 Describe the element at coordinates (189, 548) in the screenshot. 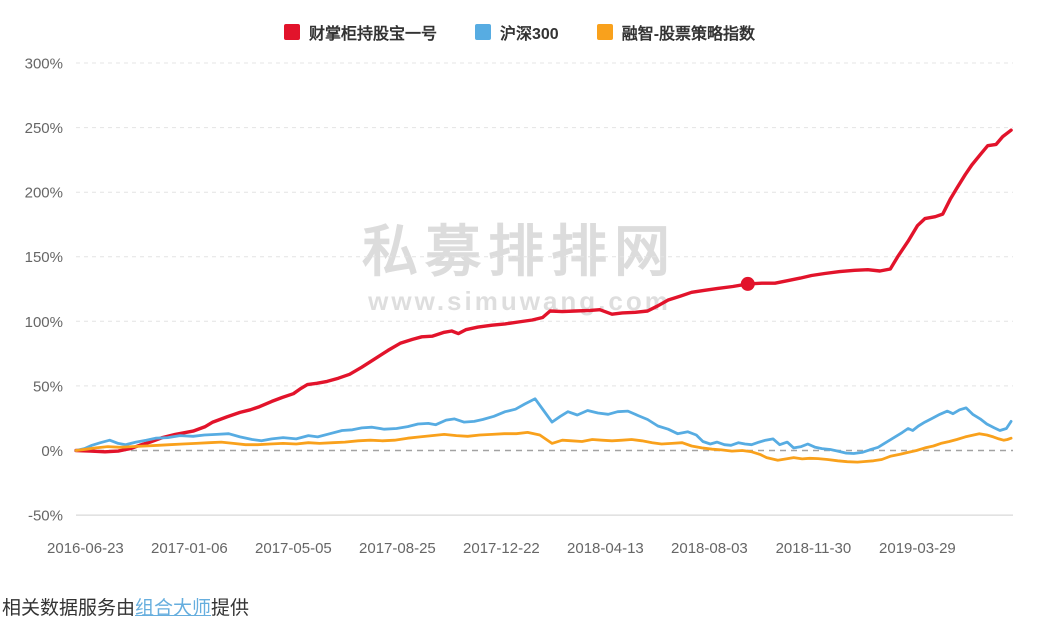

I see `x-axis-label: 2017-01-06` at that location.